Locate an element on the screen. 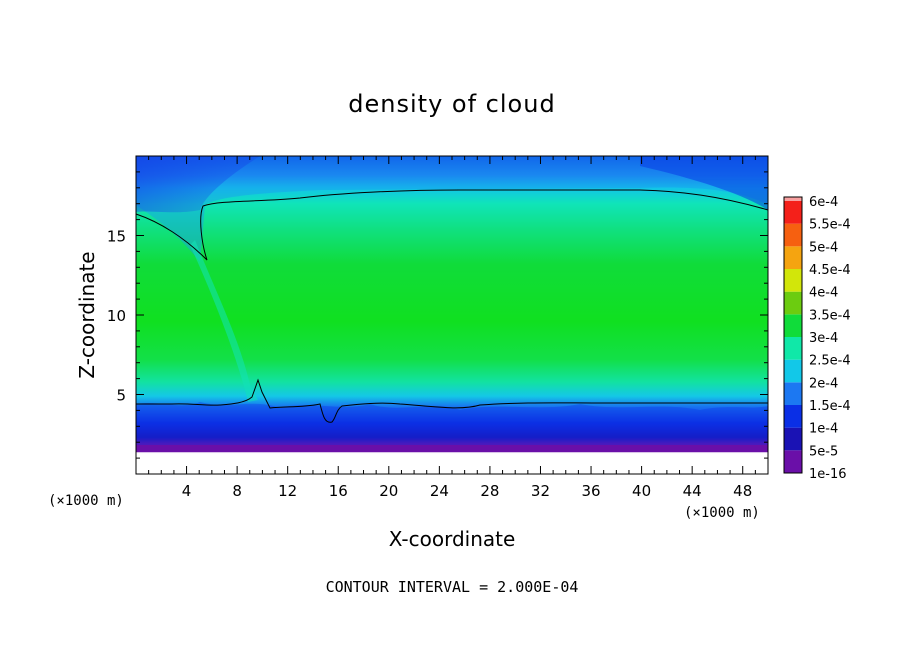 This screenshot has height=654, width=904. colorbar-label: 1.5e-4 is located at coordinates (830, 406).